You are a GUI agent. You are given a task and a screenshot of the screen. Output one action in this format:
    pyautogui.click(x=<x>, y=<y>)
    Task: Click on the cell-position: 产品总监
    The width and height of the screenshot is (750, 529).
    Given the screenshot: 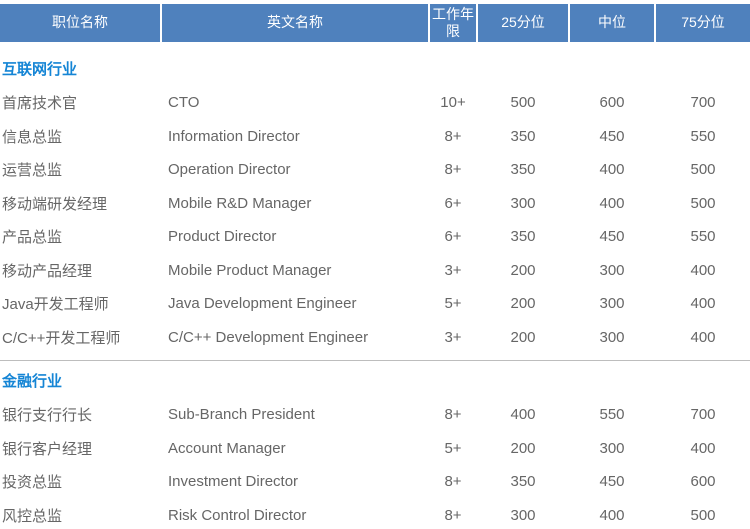 What is the action you would take?
    pyautogui.click(x=32, y=238)
    